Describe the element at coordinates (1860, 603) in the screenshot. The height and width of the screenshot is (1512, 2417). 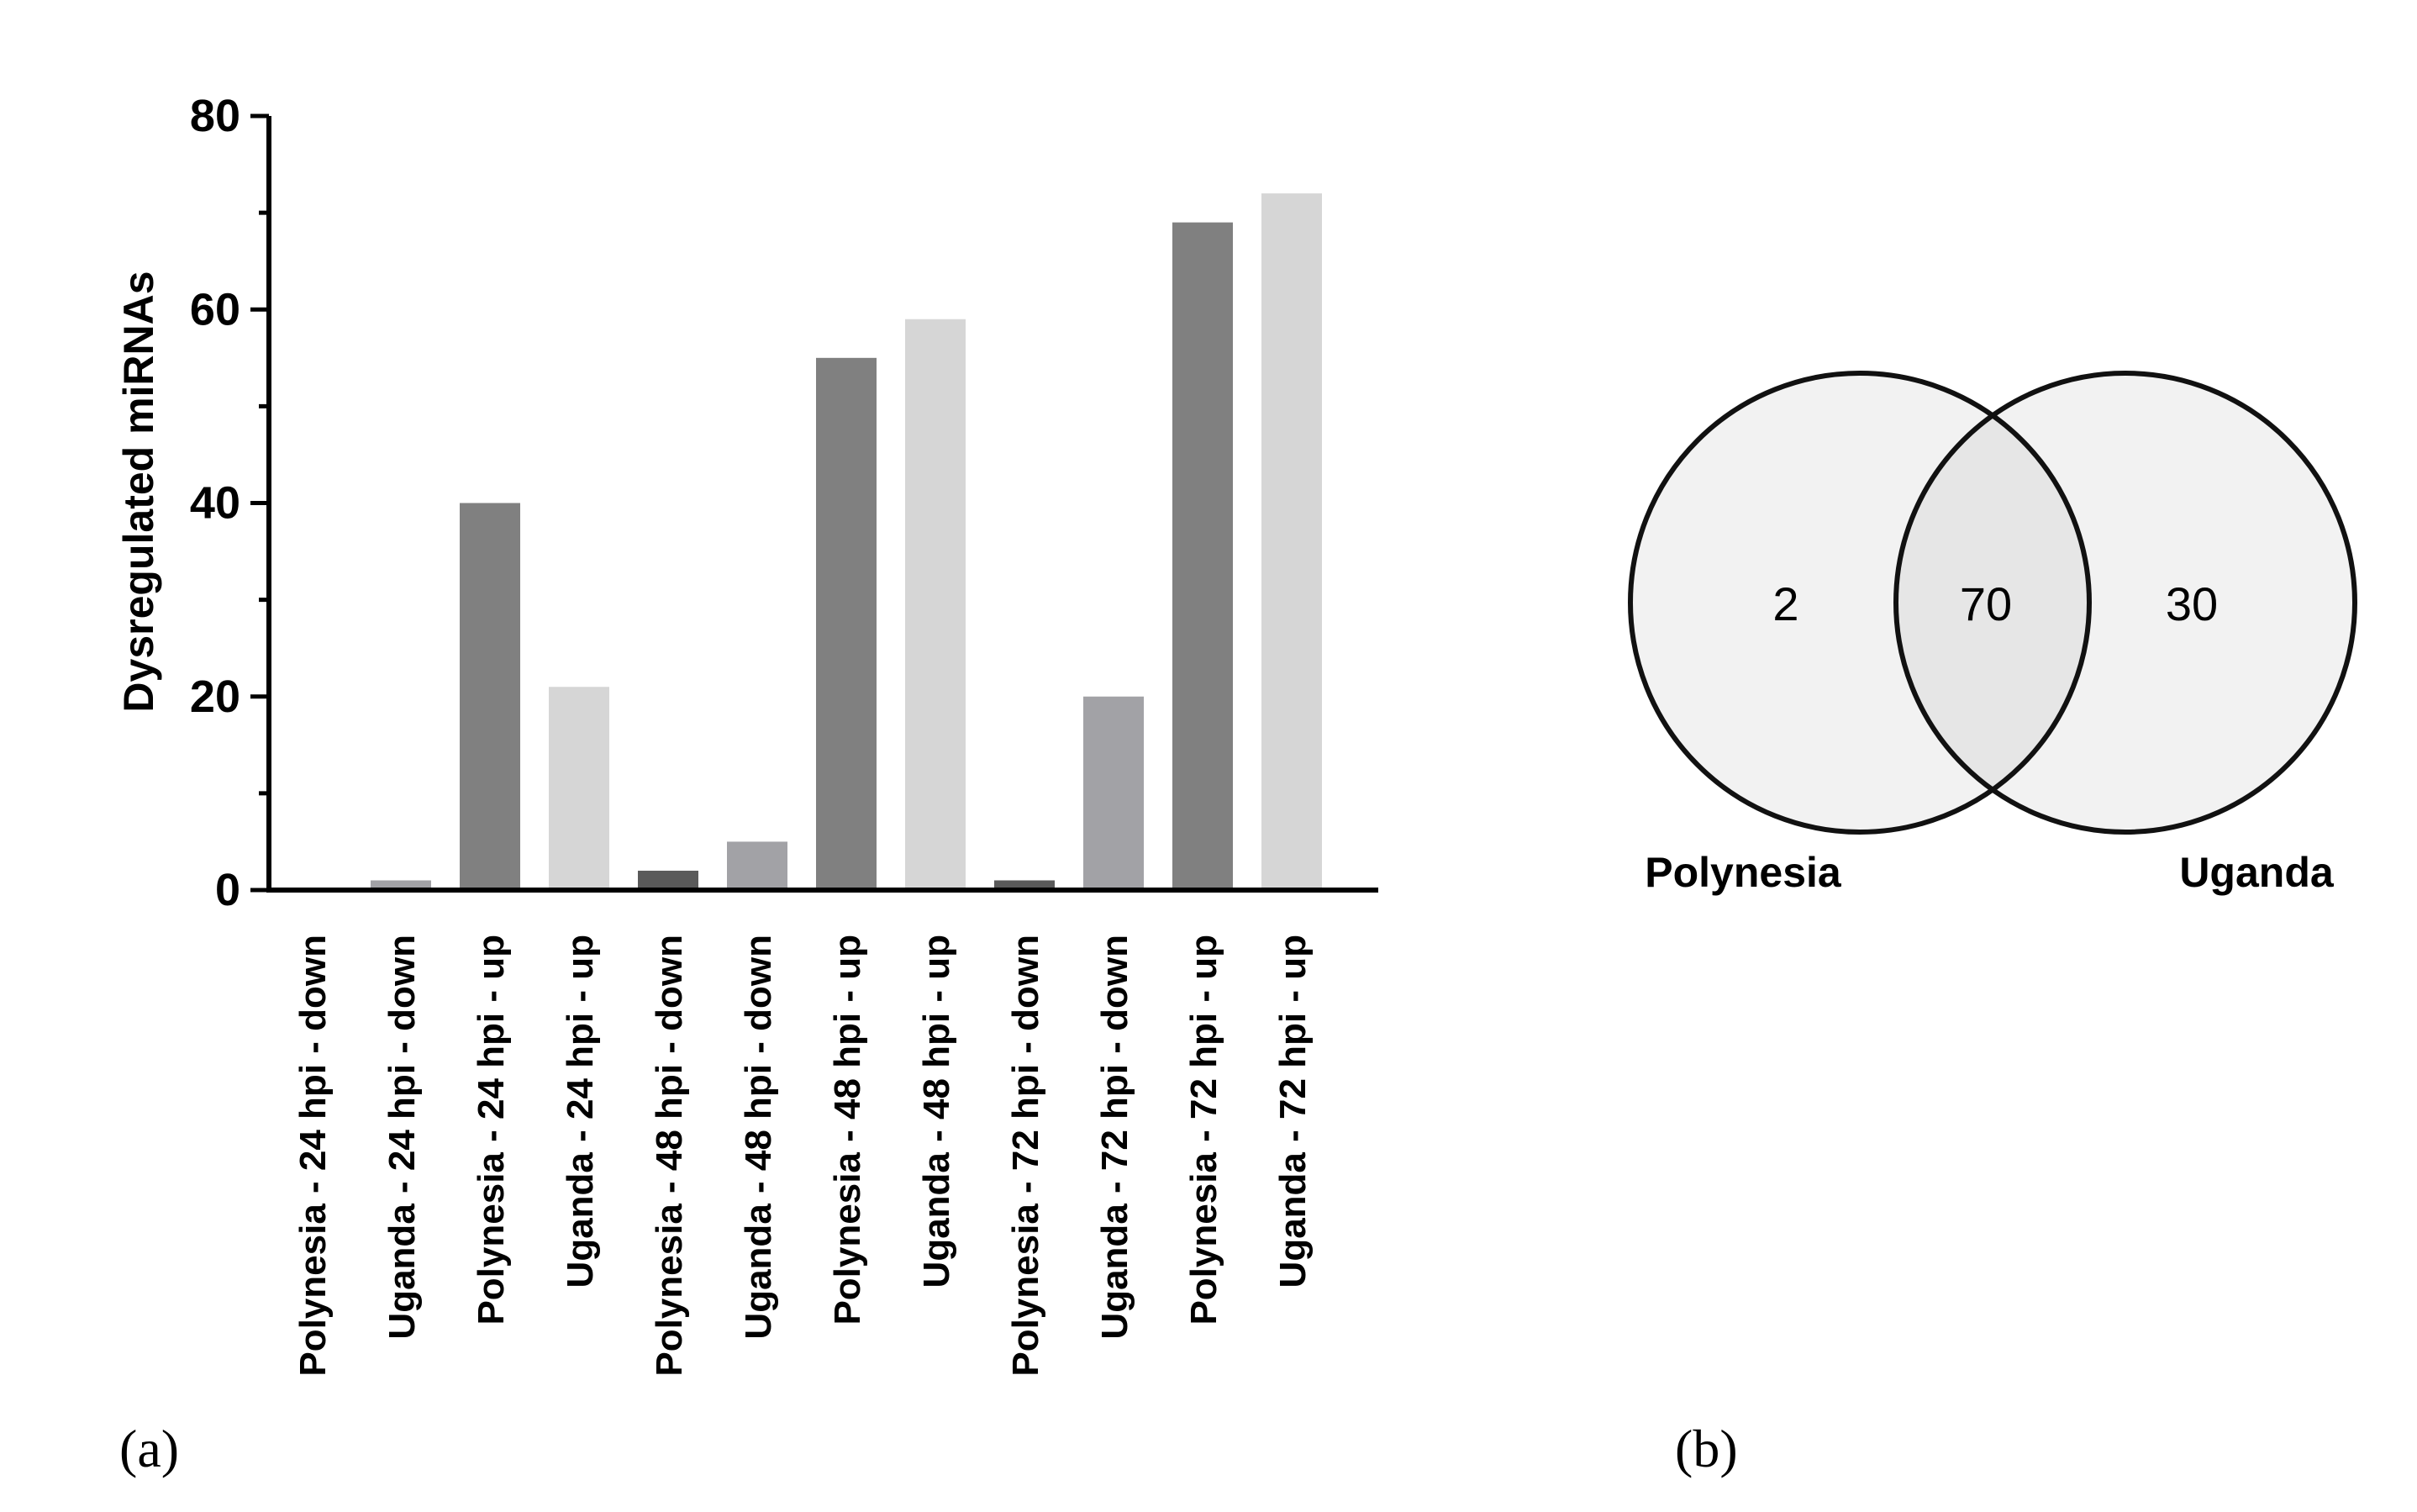
I see `venn-outline-polynesia` at that location.